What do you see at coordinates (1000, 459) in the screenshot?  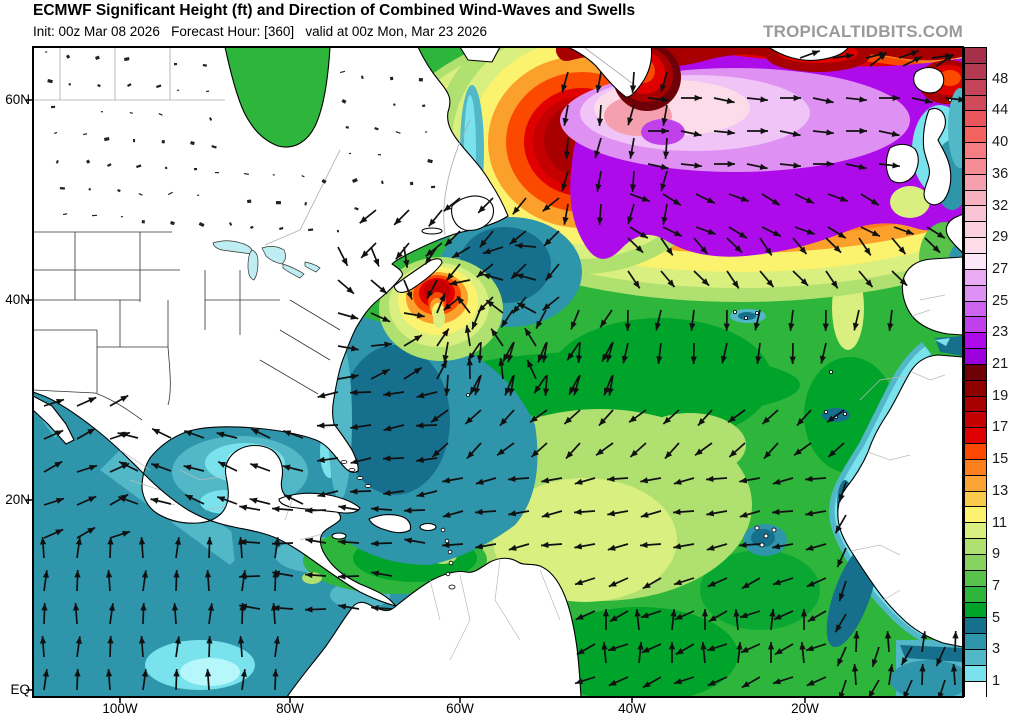 I see `colorbar-label: 15` at bounding box center [1000, 459].